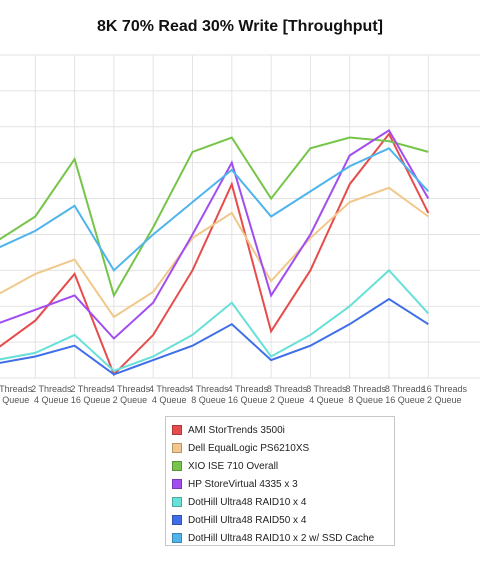  I want to click on x-tick-label: 2 Threads 16 Queue, so click(90, 394).